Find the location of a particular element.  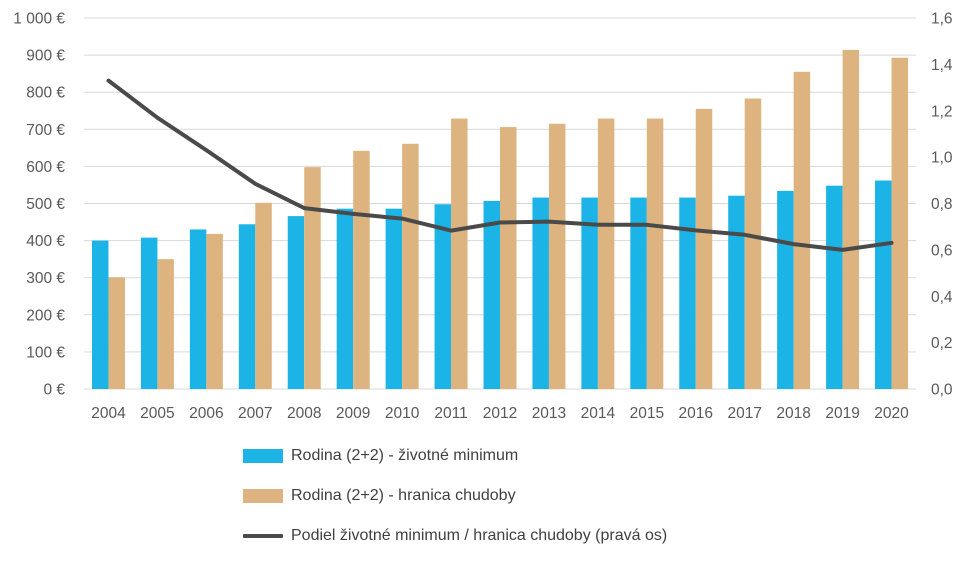

x-tick-label: 2004 is located at coordinates (108, 413).